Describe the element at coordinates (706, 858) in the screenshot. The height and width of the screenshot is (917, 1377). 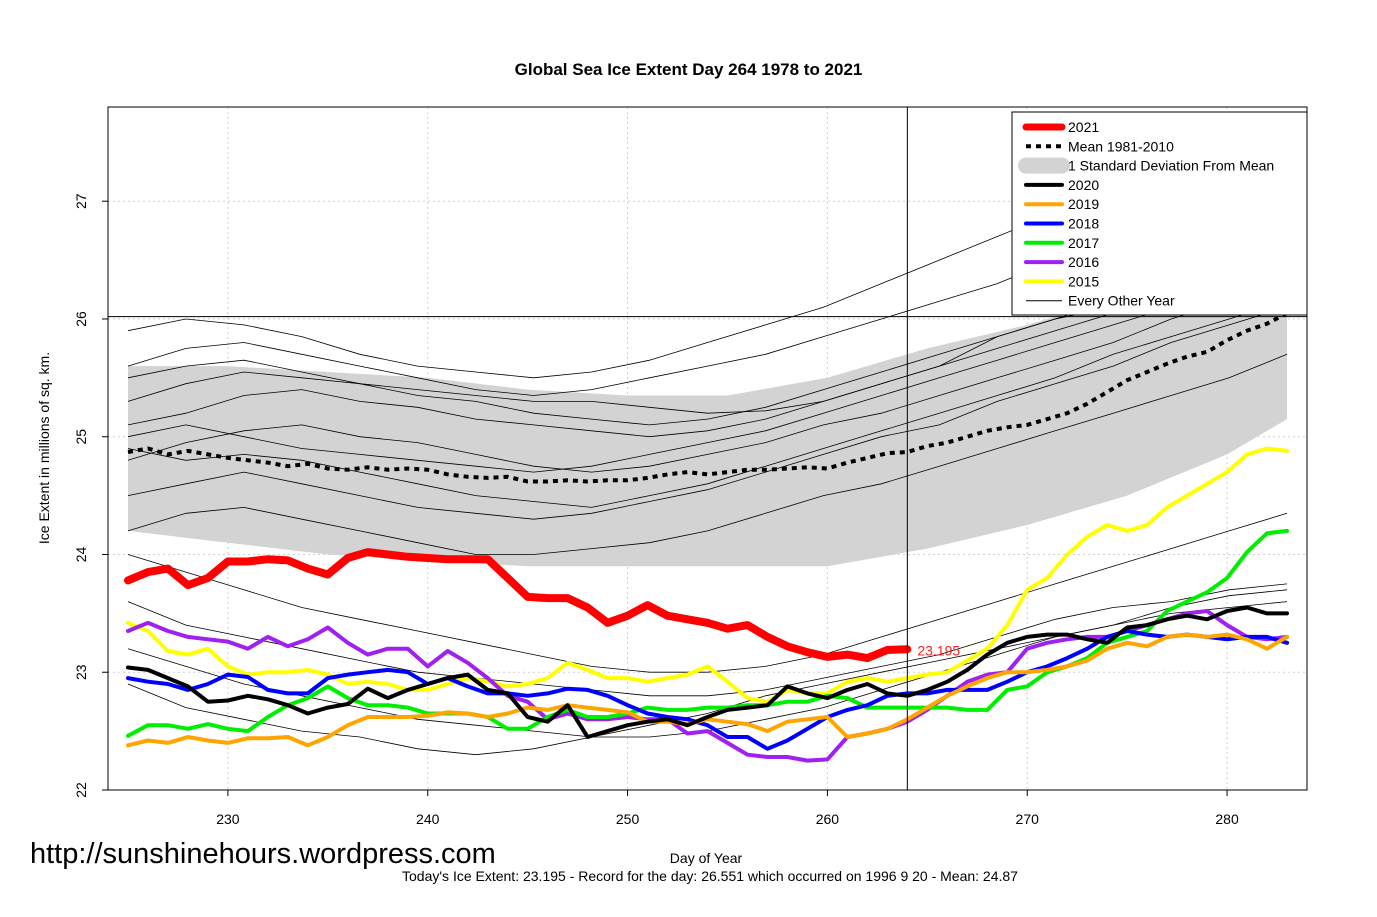
I see `x-axis-label: Day of Year` at that location.